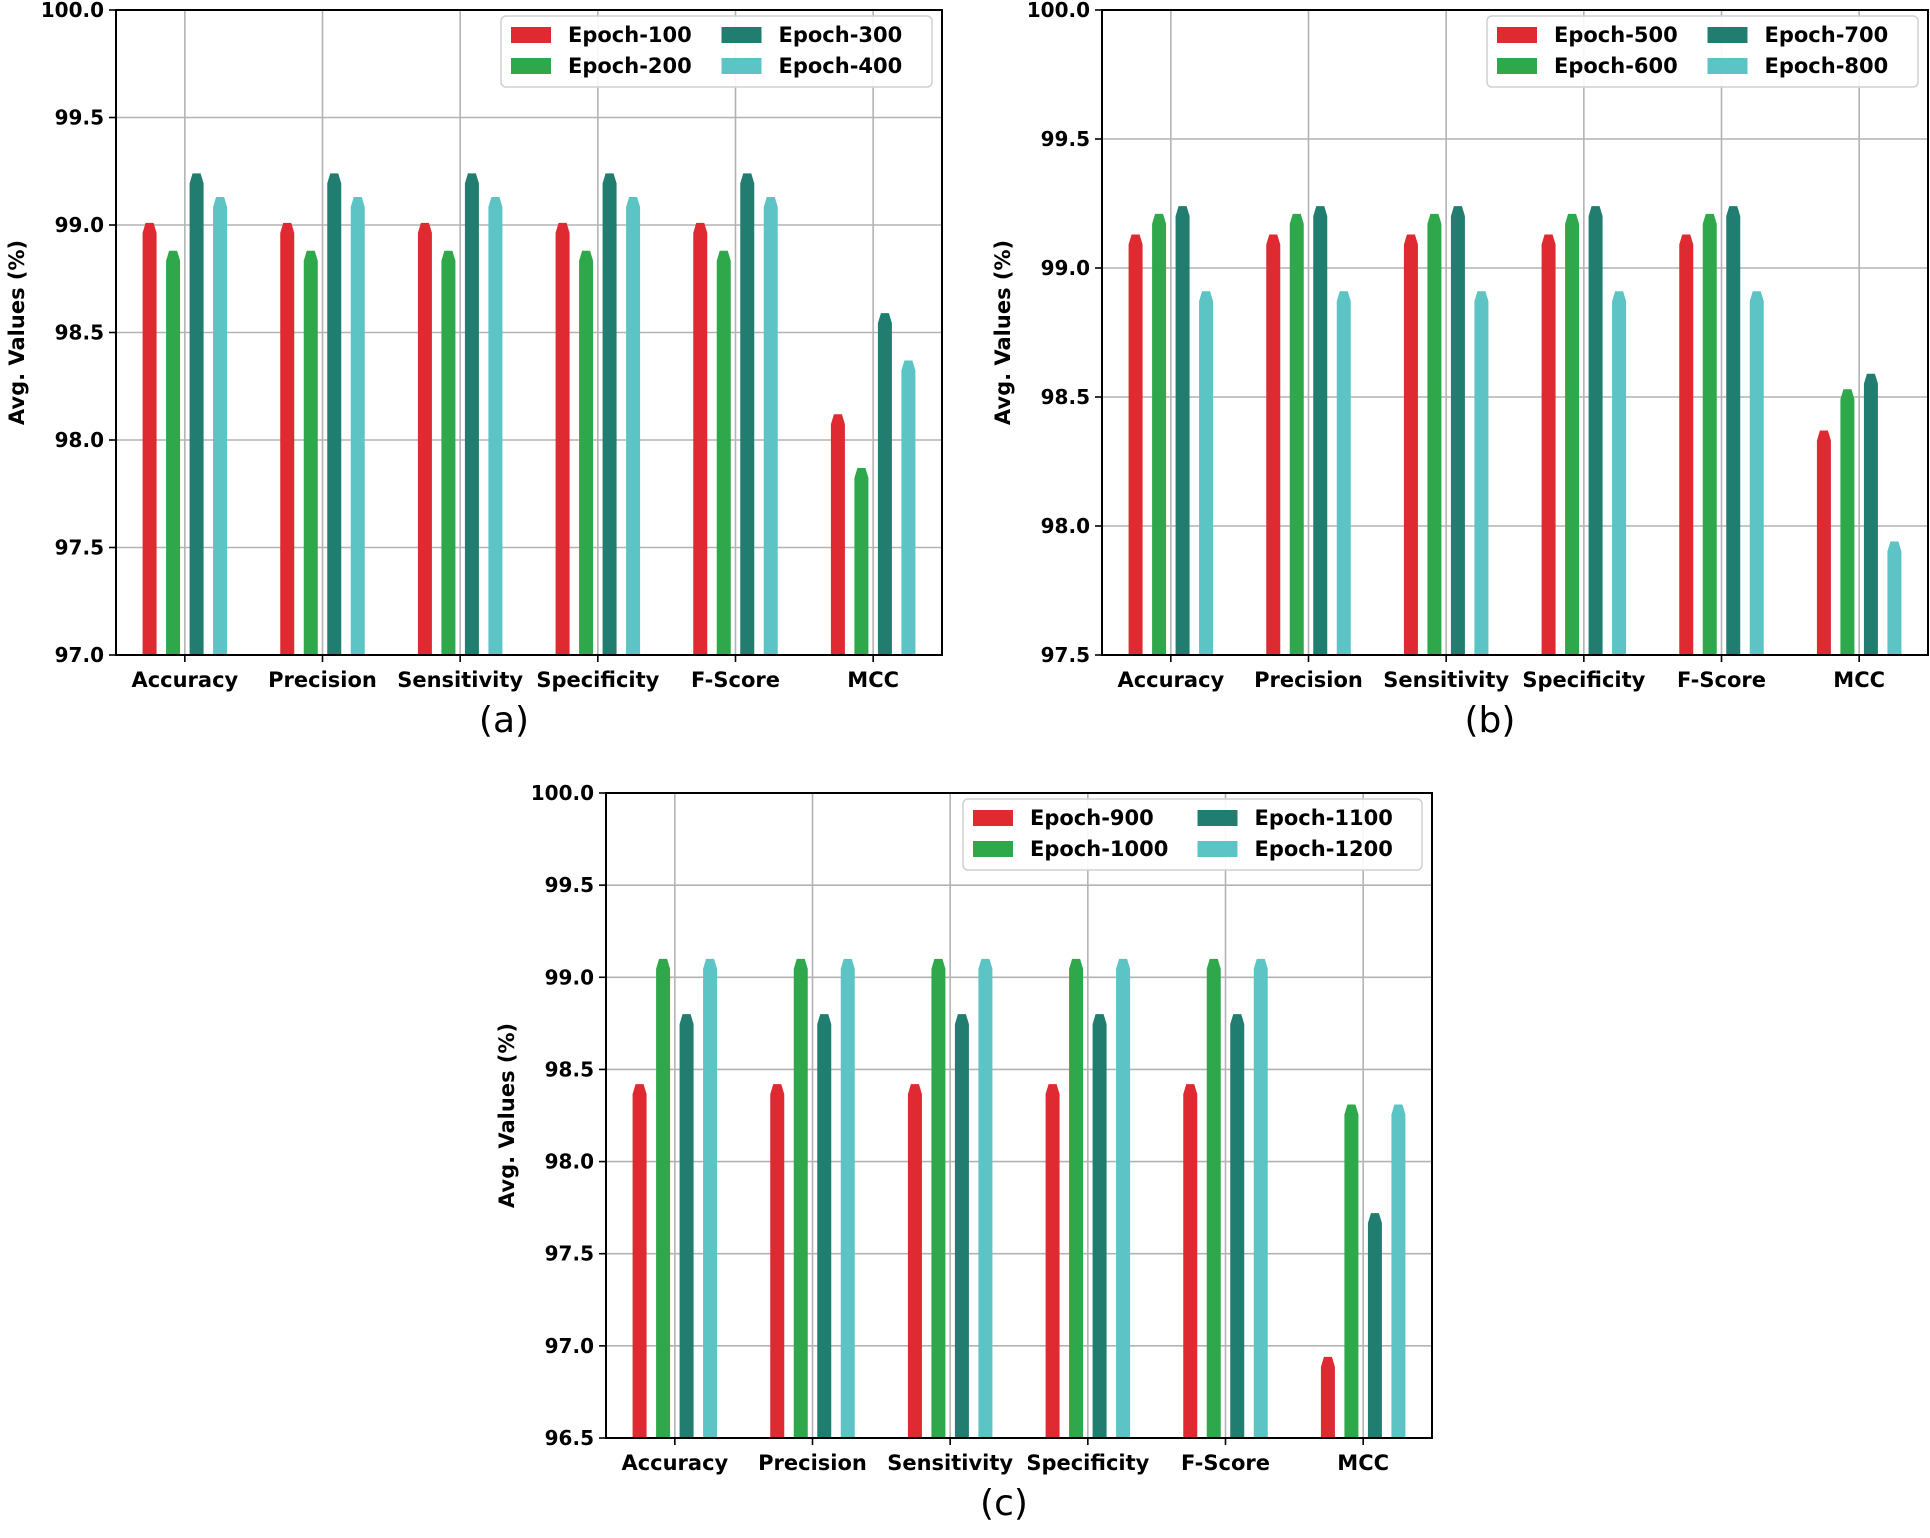  Describe the element at coordinates (1192, 834) in the screenshot. I see `legend: Epoch-900 Epoch-1000 Epoch-1100 Epoch-1200` at that location.